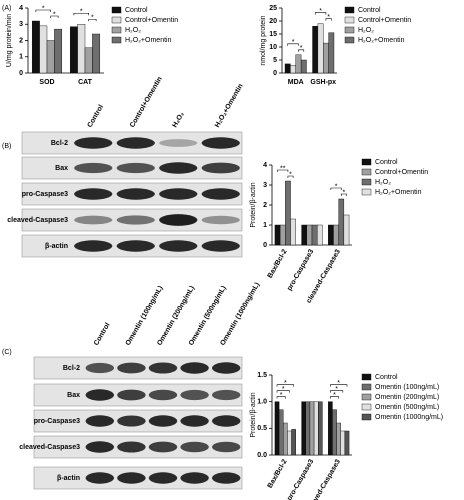  I want to click on y-axis-label: nmol/mg protein, so click(263, 40).